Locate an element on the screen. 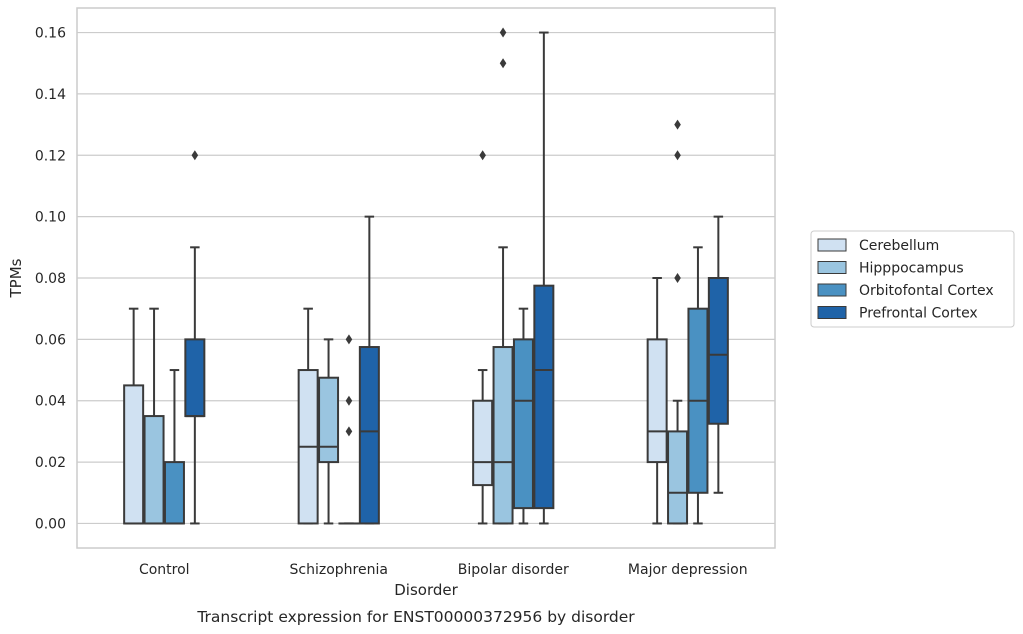 The height and width of the screenshot is (634, 1023). x-tick-label: Major depression is located at coordinates (688, 570).